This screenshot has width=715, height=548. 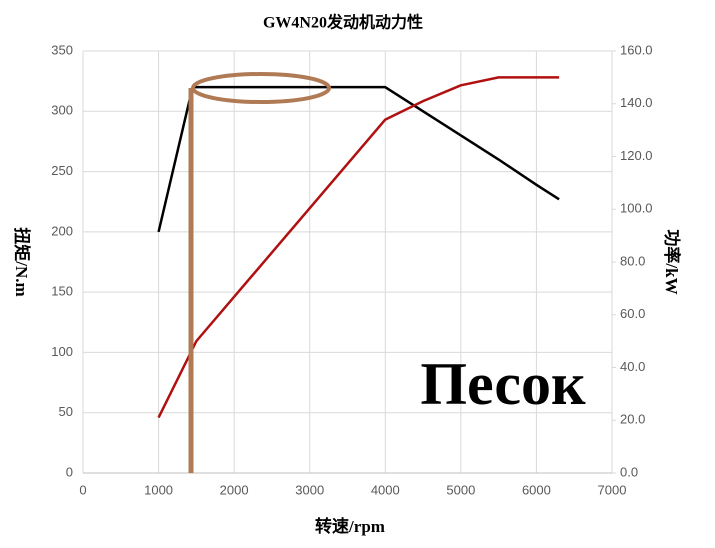 What do you see at coordinates (385, 489) in the screenshot?
I see `x-tick-label: 4000` at bounding box center [385, 489].